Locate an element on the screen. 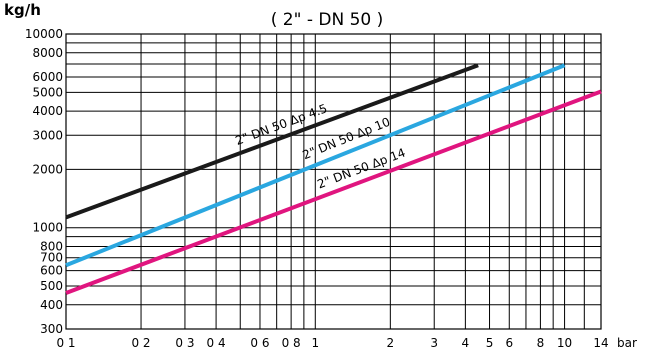 The height and width of the screenshot is (361, 665). y-tick-label: 600 is located at coordinates (51, 271).